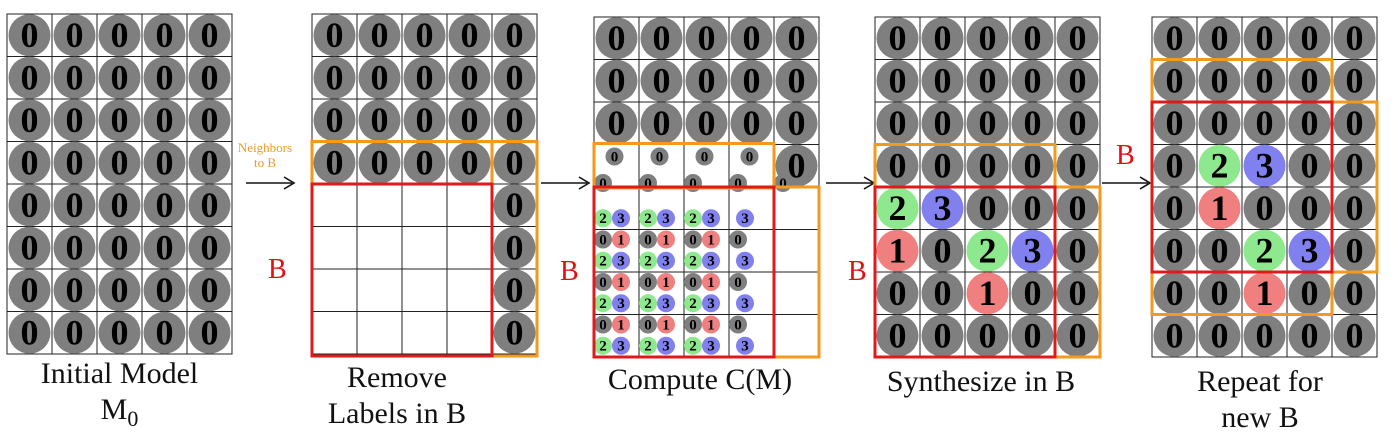 The height and width of the screenshot is (446, 1399). I want to click on caption-initial-line1: Initial Model, so click(119, 373).